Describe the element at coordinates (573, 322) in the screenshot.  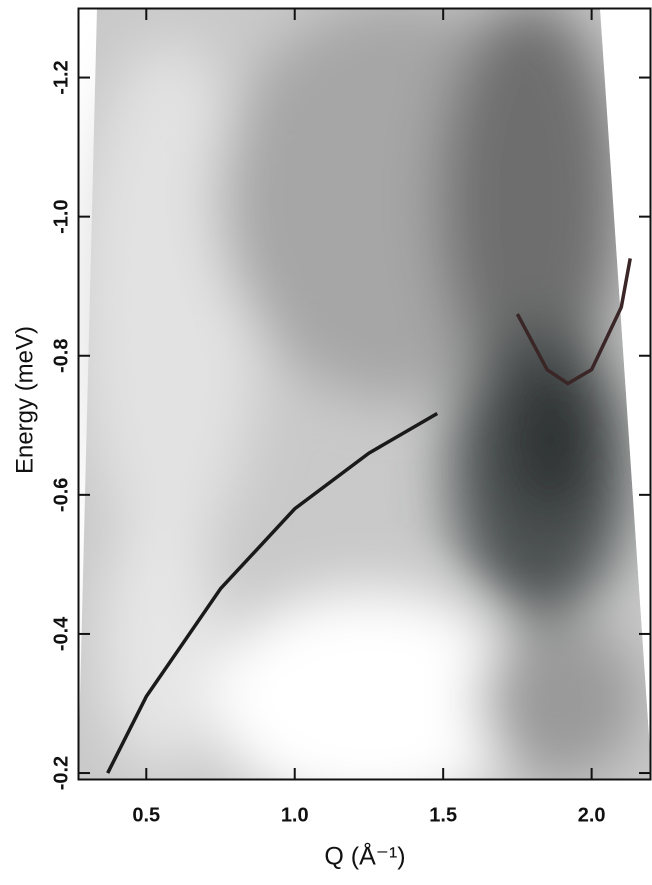
I see `curve` at that location.